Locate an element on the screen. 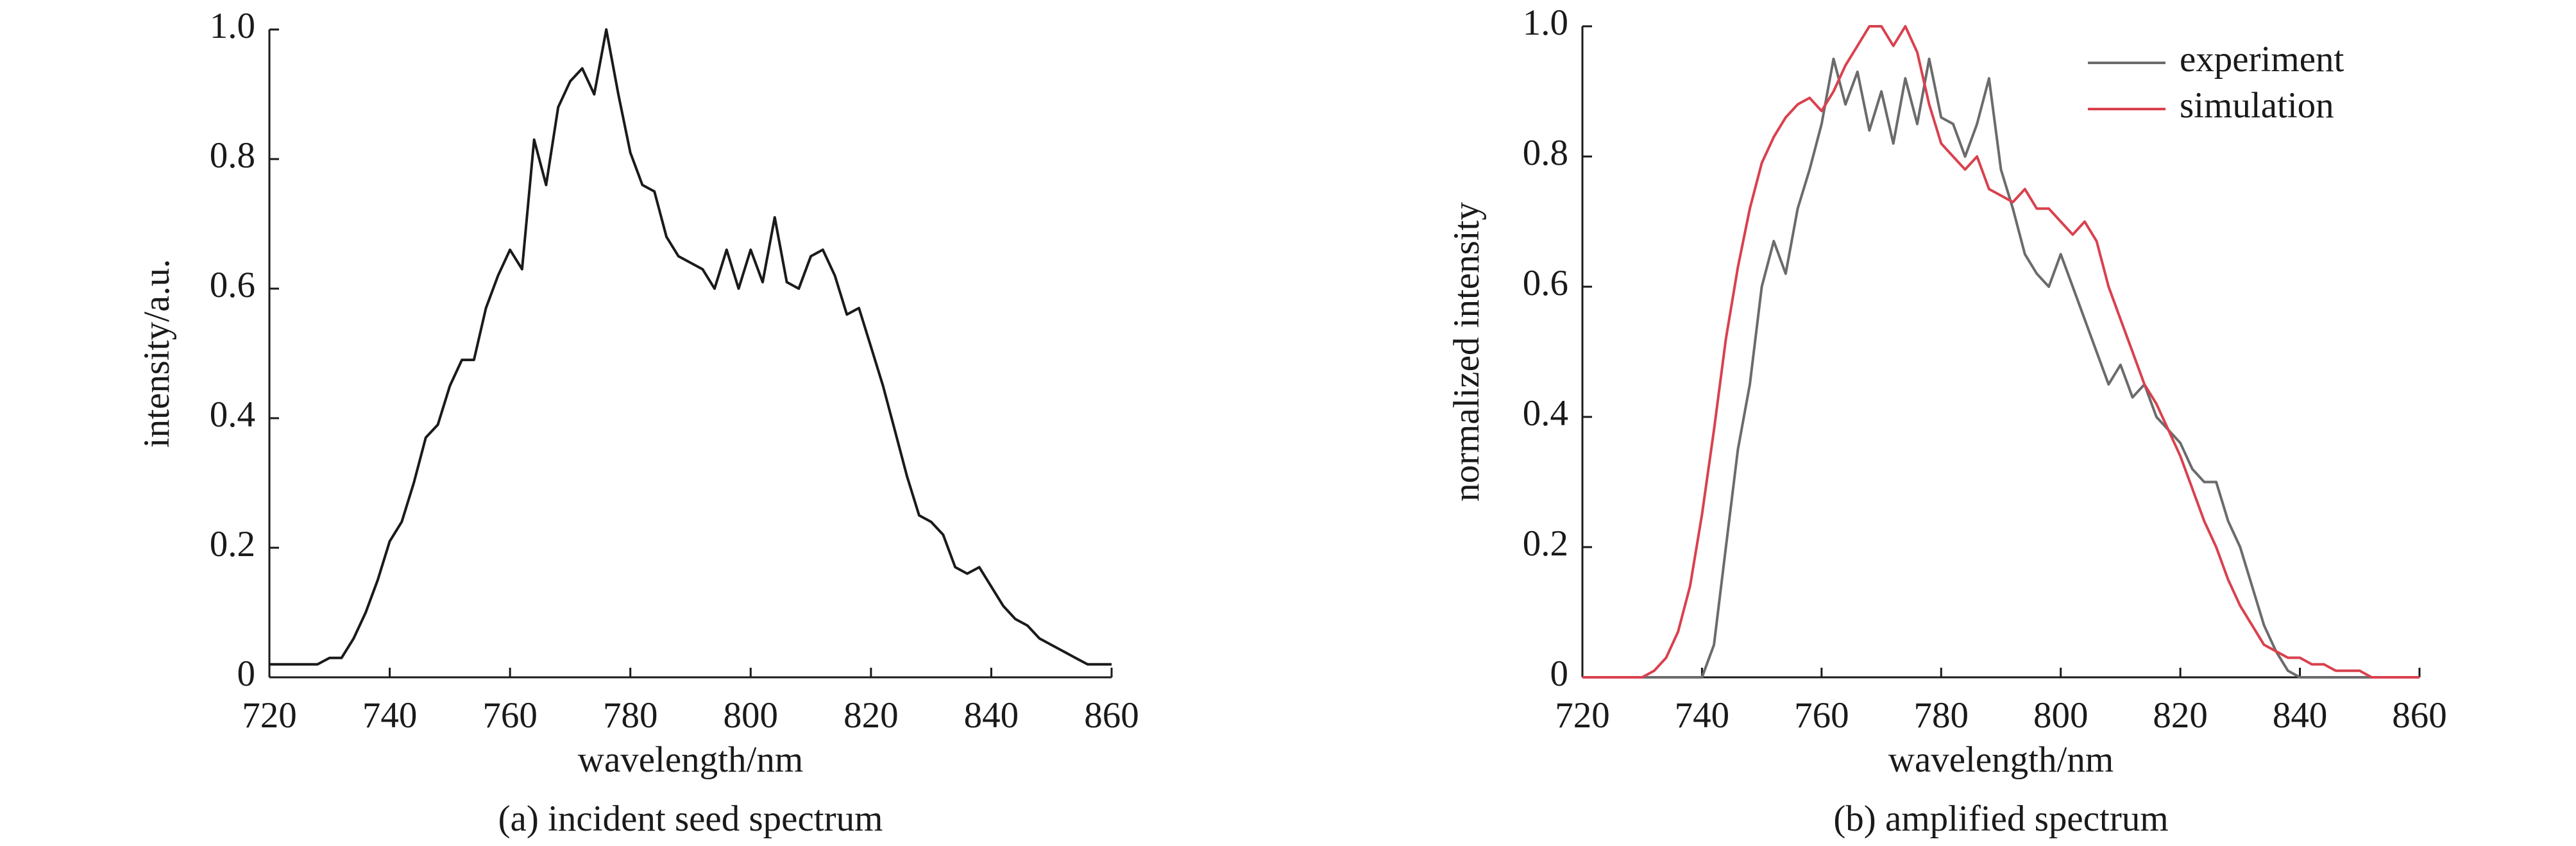 The height and width of the screenshot is (846, 2576). legend-label: experiment is located at coordinates (2262, 59).